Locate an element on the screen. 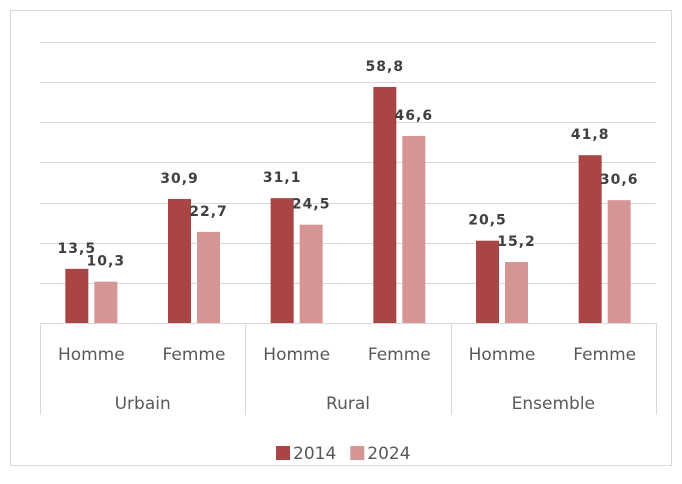 The image size is (682, 484). data-label: 24,5 is located at coordinates (311, 205).